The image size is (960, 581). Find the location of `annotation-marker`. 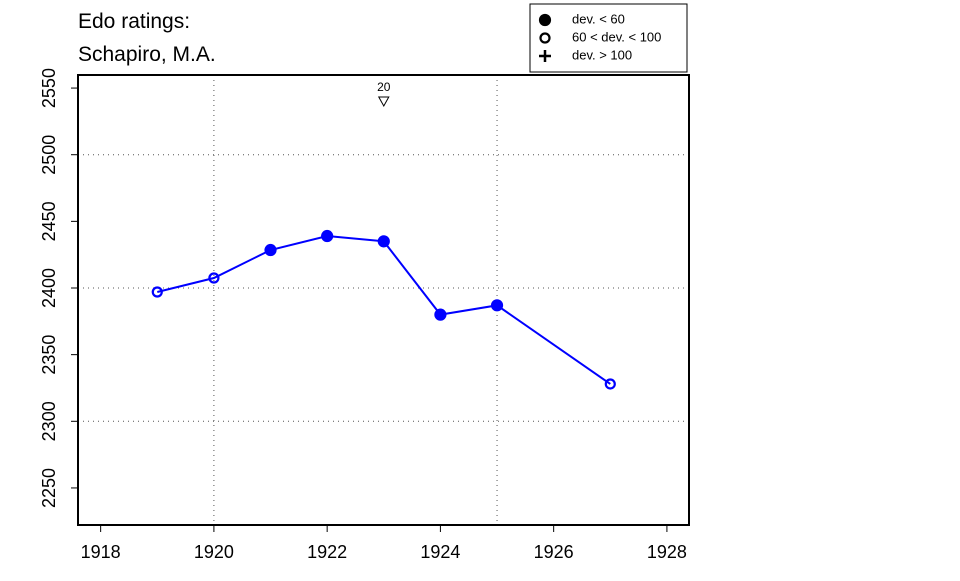

annotation-marker is located at coordinates (383, 102).